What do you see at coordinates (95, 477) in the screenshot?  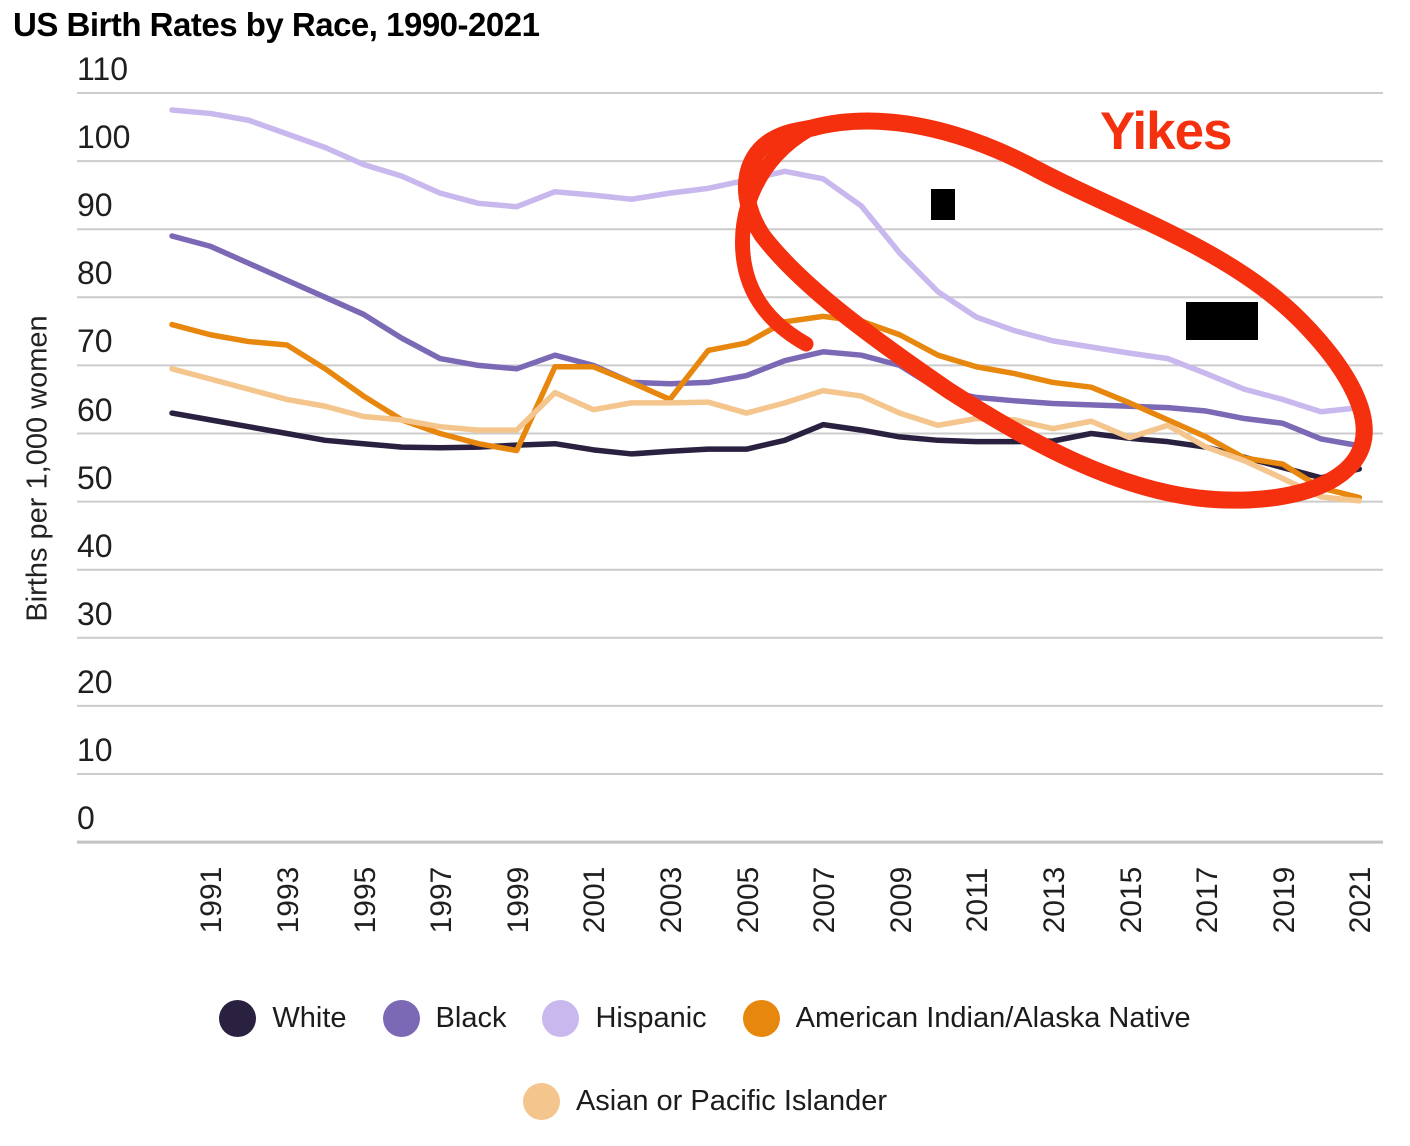 I see `y-tick-50: 50` at bounding box center [95, 477].